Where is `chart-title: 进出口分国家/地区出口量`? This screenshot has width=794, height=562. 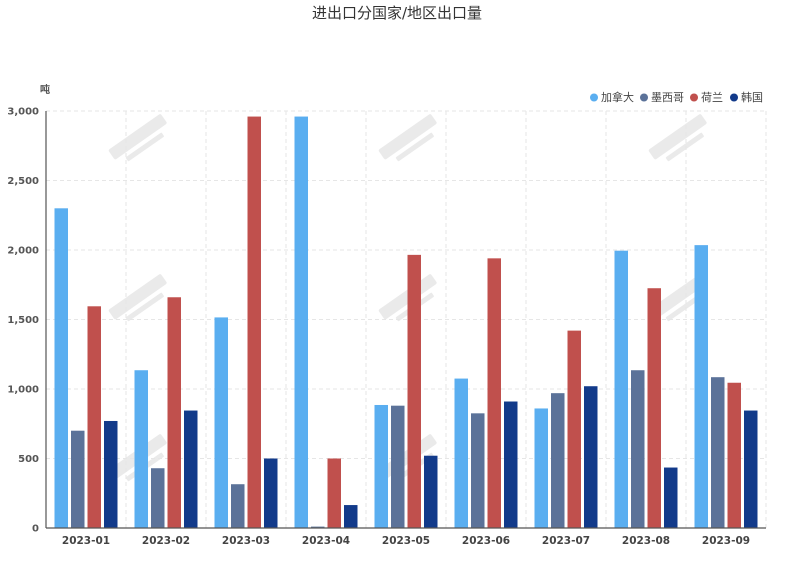 chart-title: 进出口分国家/地区出口量 is located at coordinates (397, 13).